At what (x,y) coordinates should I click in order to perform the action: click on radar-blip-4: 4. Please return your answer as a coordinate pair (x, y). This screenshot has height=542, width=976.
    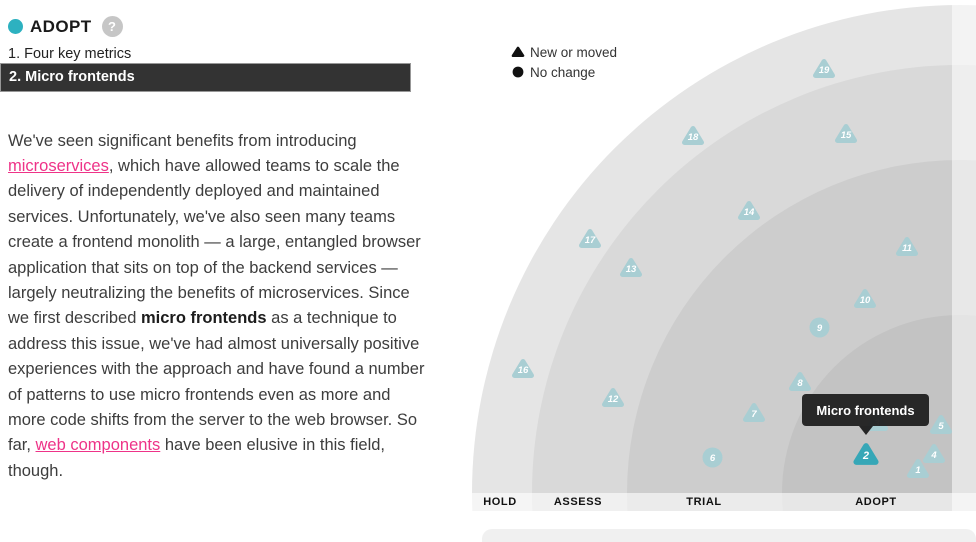
    Looking at the image, I should click on (934, 456).